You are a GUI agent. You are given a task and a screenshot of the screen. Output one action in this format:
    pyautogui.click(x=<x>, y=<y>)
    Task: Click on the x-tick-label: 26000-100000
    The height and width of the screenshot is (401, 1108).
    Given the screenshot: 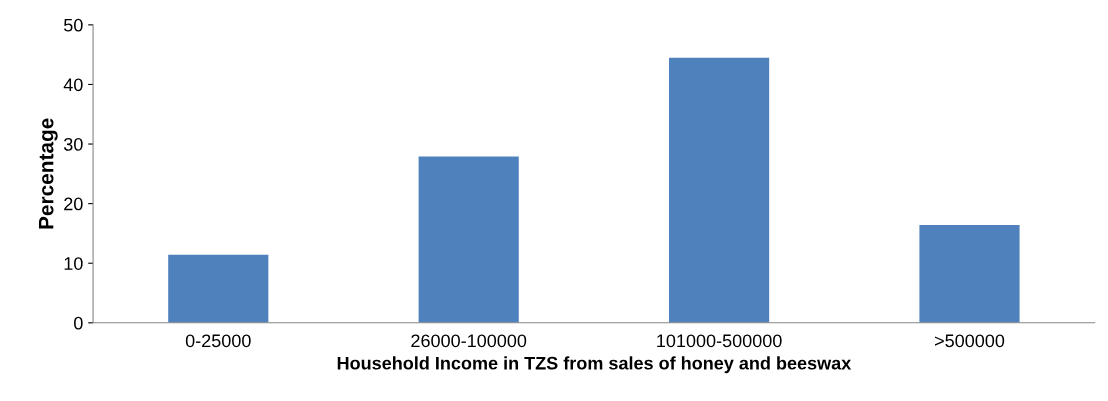 What is the action you would take?
    pyautogui.click(x=469, y=341)
    